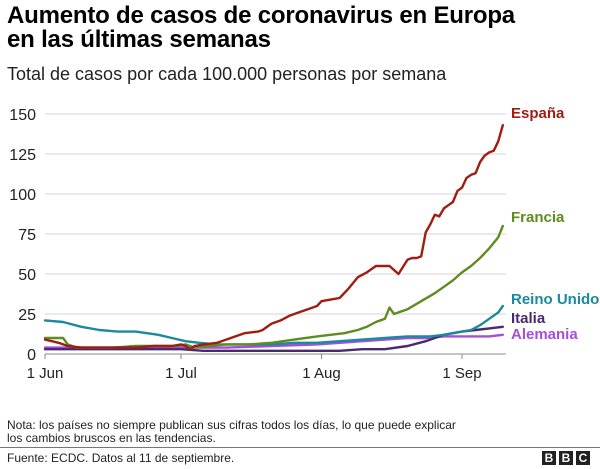 This screenshot has height=469, width=600. Describe the element at coordinates (45, 373) in the screenshot. I see `x-tick-label: 1 Jun` at that location.